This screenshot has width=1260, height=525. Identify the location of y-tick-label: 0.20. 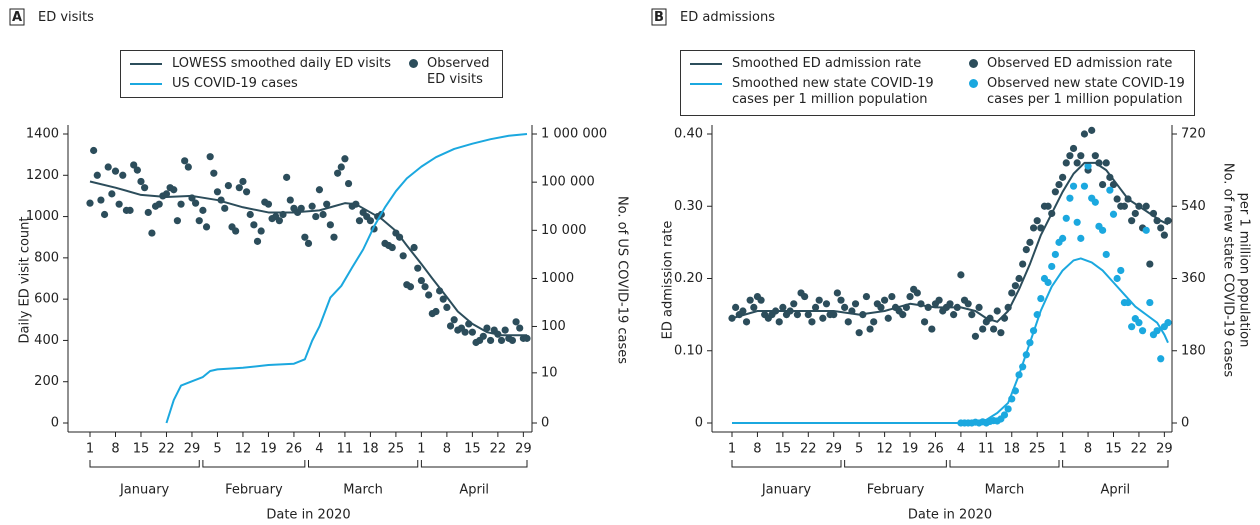
(688, 278).